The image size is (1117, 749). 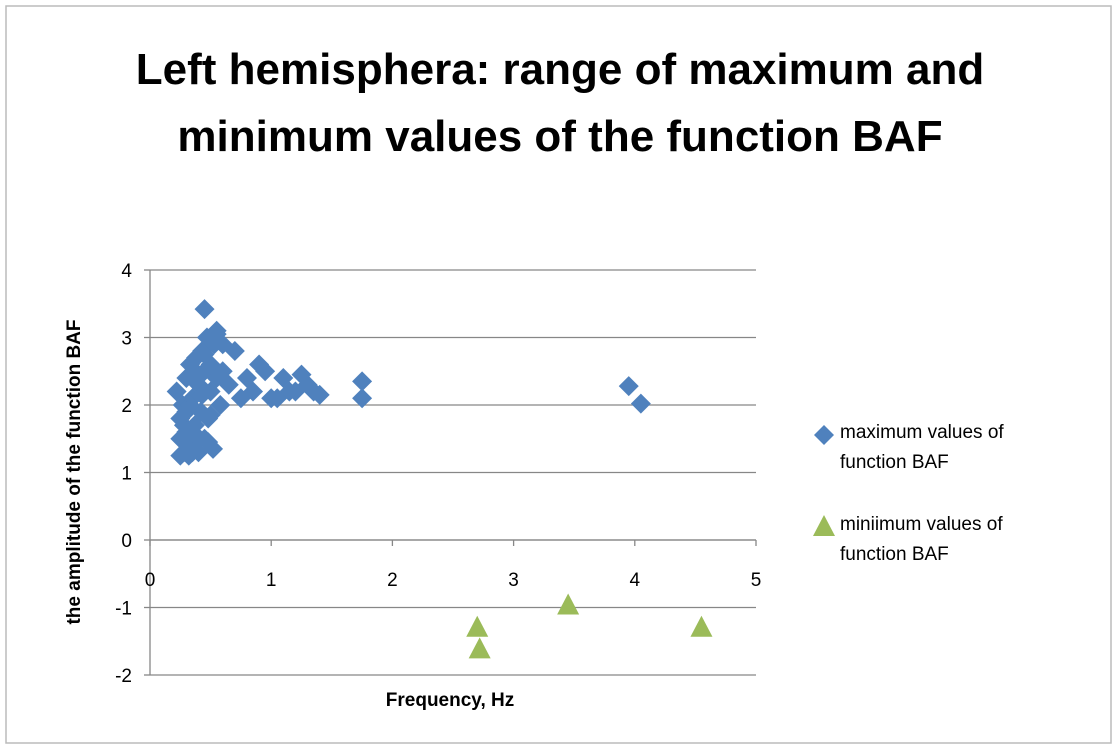 I want to click on x-tick-label: 1, so click(x=271, y=580).